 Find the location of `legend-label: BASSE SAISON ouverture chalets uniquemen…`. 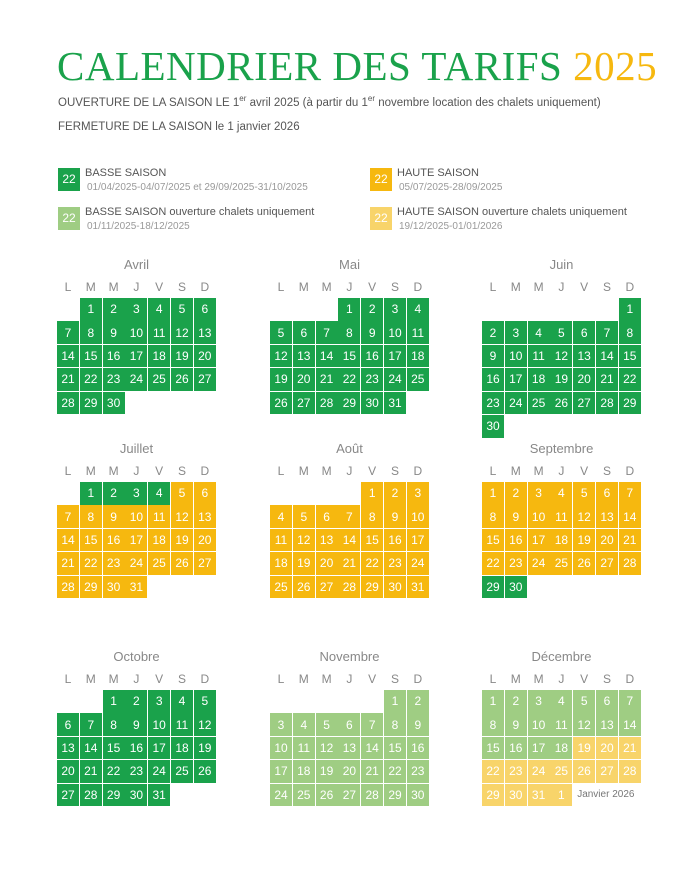

legend-label: BASSE SAISON ouverture chalets uniquemen… is located at coordinates (200, 212).